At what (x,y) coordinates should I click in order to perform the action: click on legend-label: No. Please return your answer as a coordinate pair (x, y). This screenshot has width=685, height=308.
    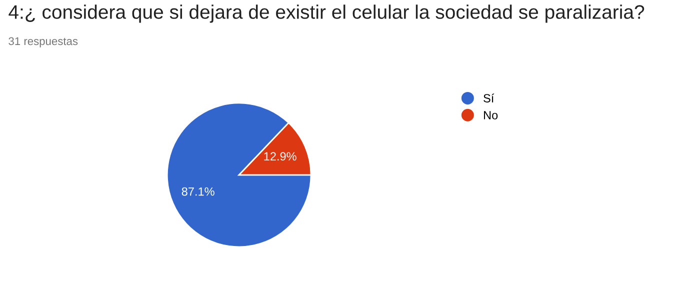
    Looking at the image, I should click on (491, 115).